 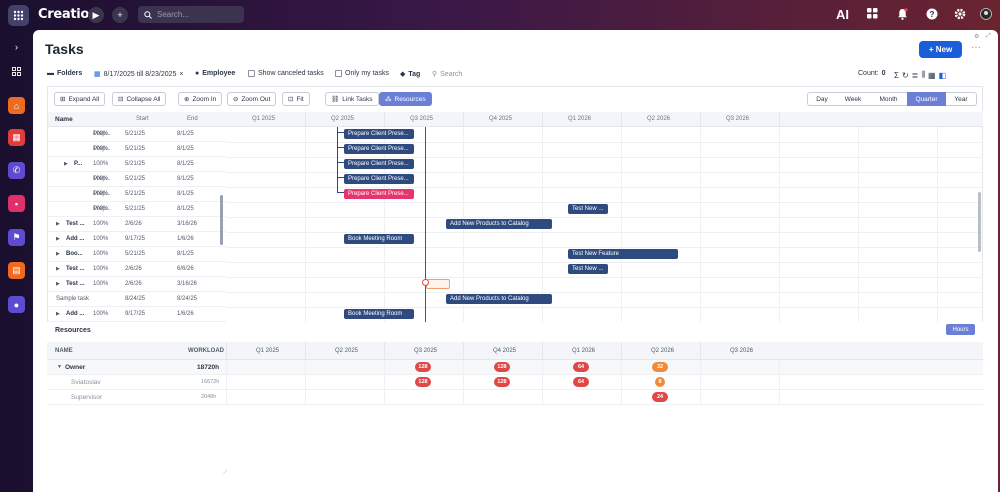 I want to click on resource-row: Sviatoslav 16672h 128 128 64 8, so click(x=515, y=382).